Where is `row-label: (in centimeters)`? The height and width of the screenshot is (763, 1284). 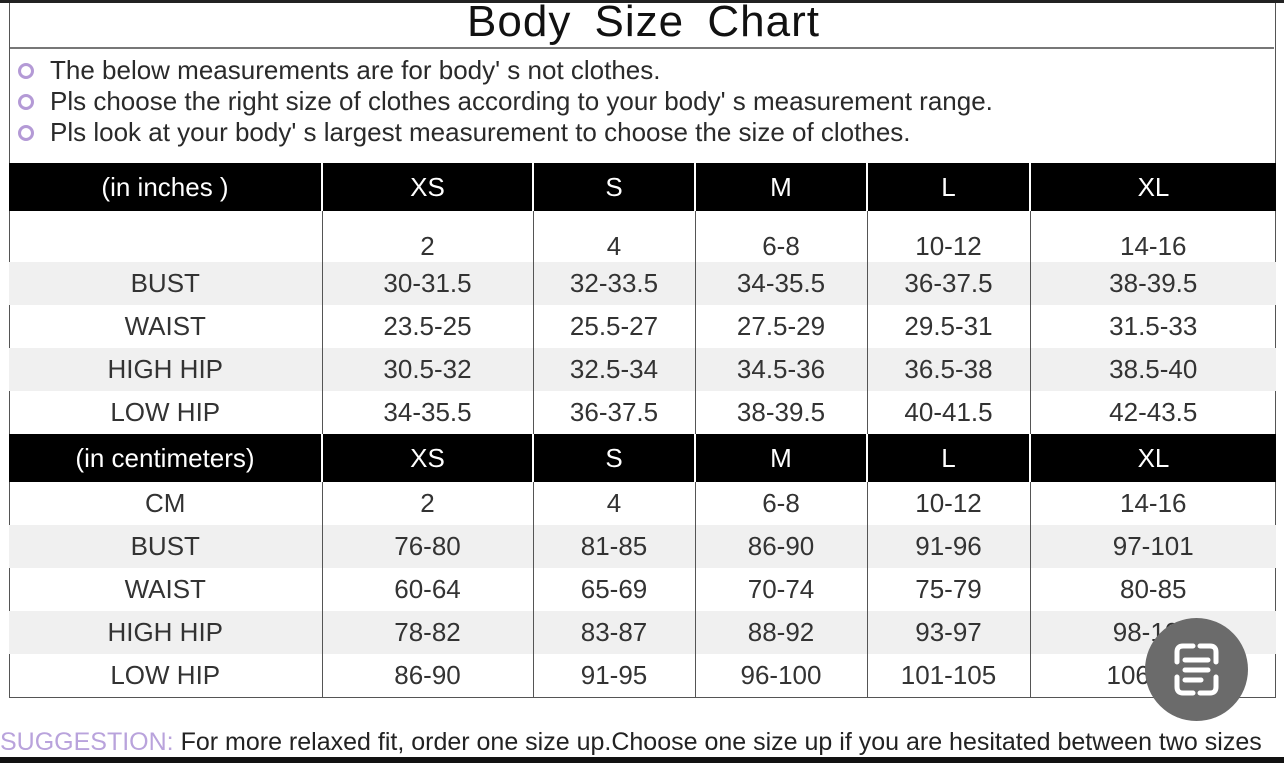 row-label: (in centimeters) is located at coordinates (165, 458).